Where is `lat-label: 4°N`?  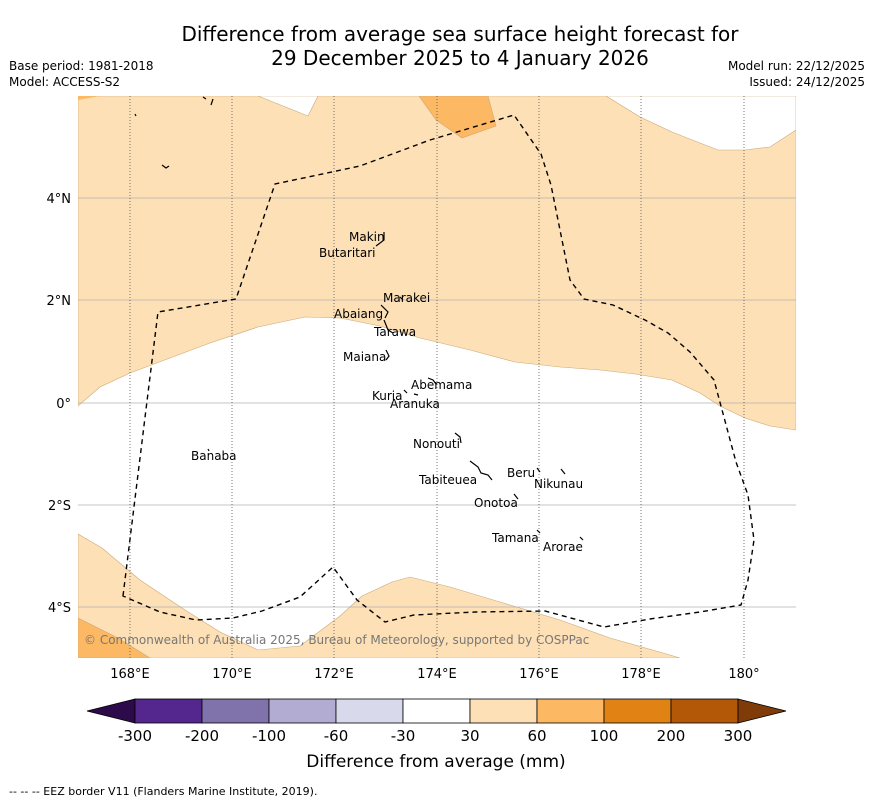
lat-label: 4°N is located at coordinates (59, 199).